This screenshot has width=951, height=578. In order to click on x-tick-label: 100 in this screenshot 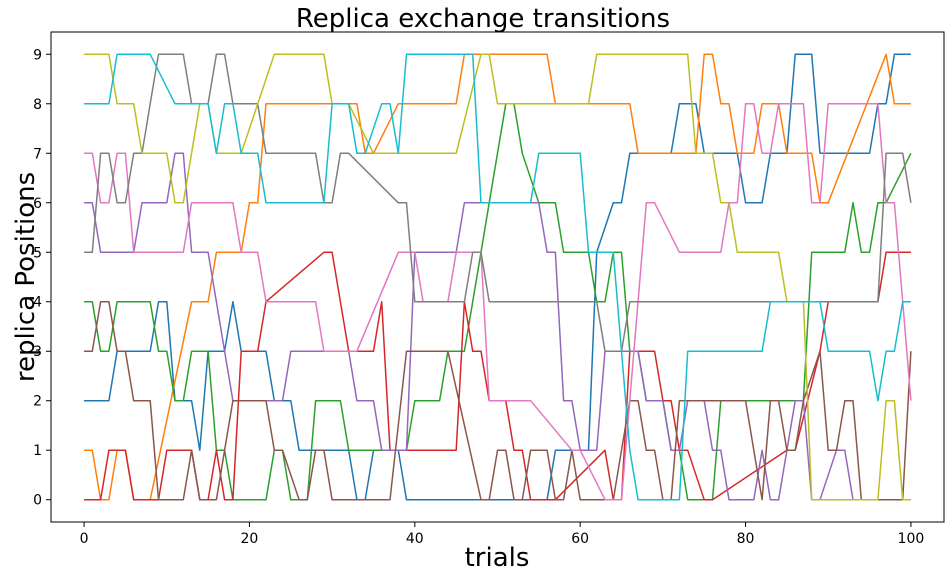, I will do `click(911, 539)`.